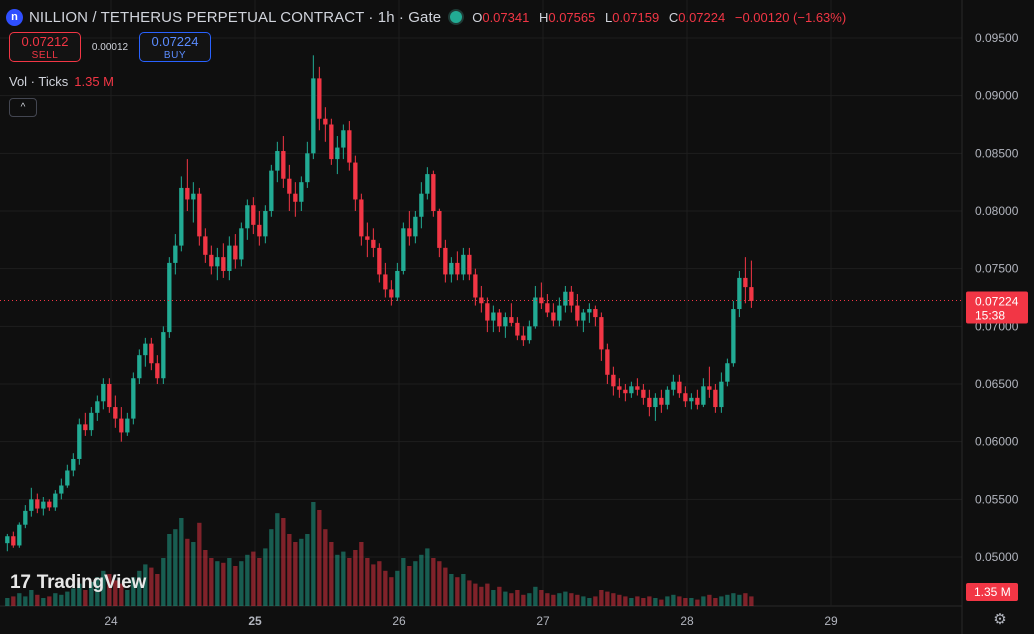 Image resolution: width=1034 pixels, height=634 pixels. What do you see at coordinates (379, 554) in the screenshot?
I see `volume-bars` at bounding box center [379, 554].